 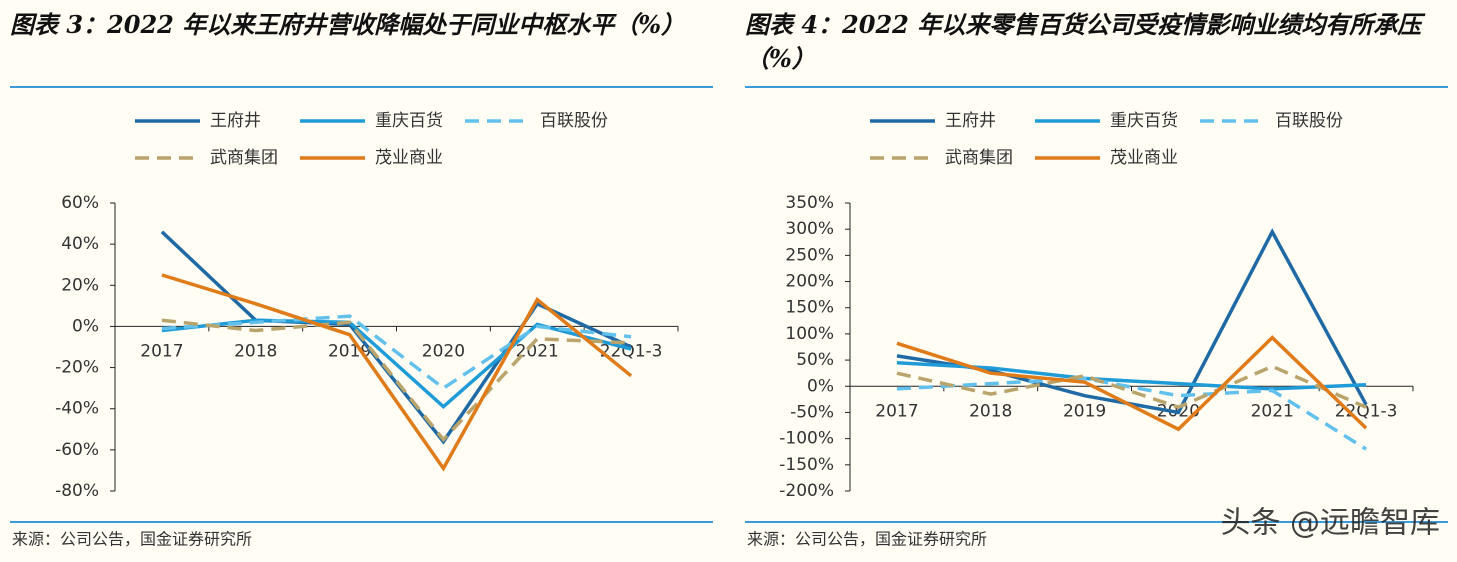 I want to click on y-tick-label: 200%, so click(x=809, y=282).